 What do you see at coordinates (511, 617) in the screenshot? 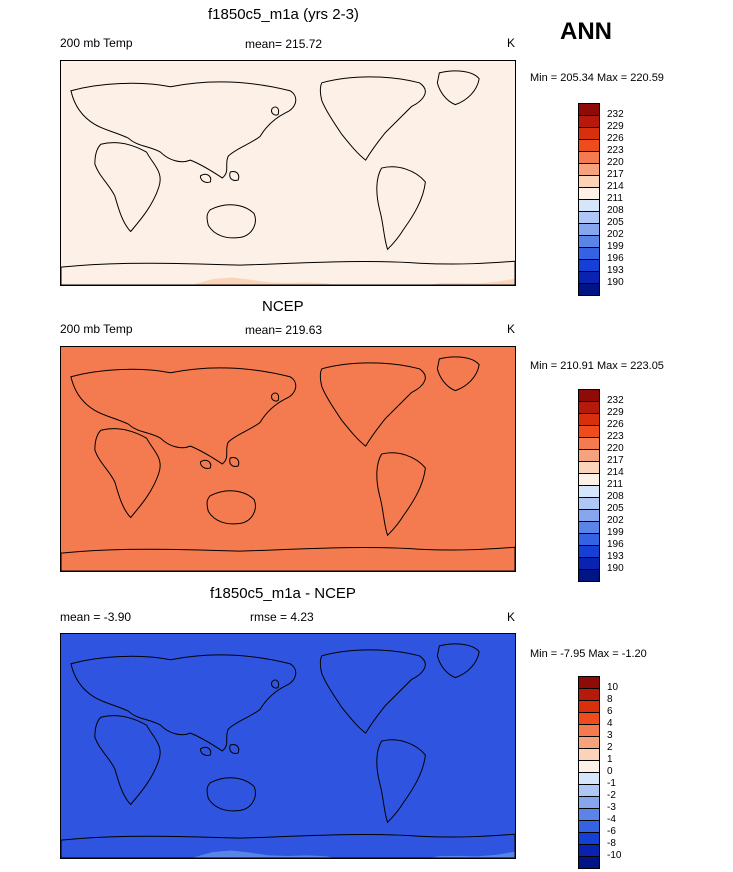
I see `panel-3-units: K` at bounding box center [511, 617].